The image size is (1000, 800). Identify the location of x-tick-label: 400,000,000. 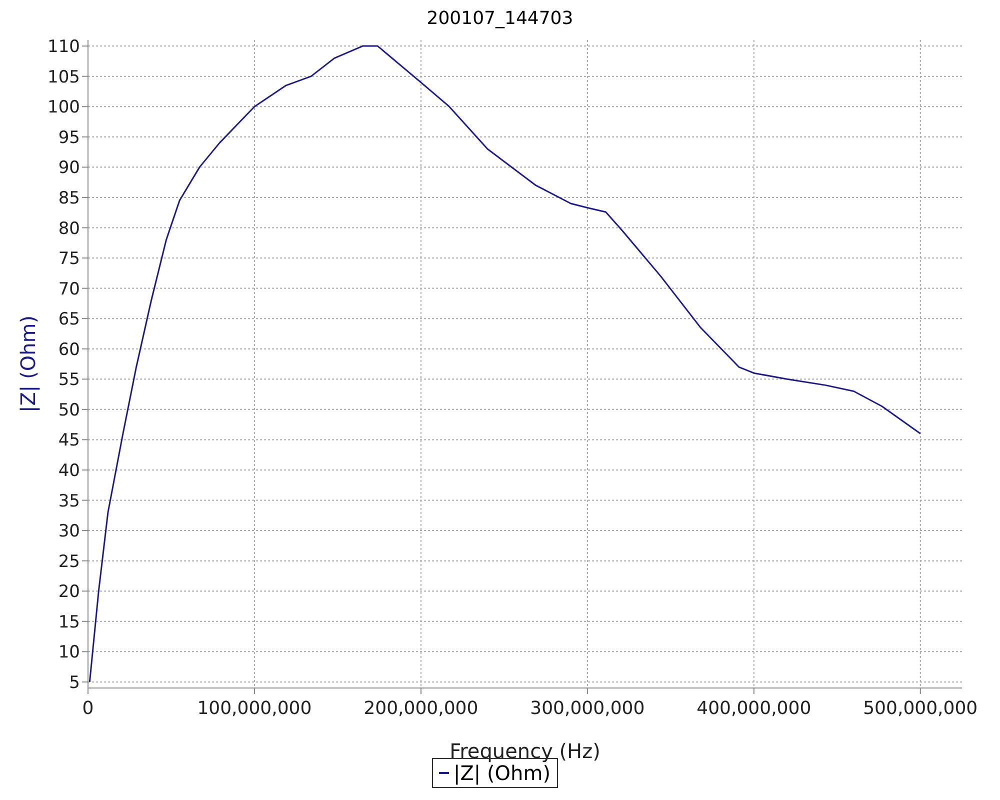
(754, 708).